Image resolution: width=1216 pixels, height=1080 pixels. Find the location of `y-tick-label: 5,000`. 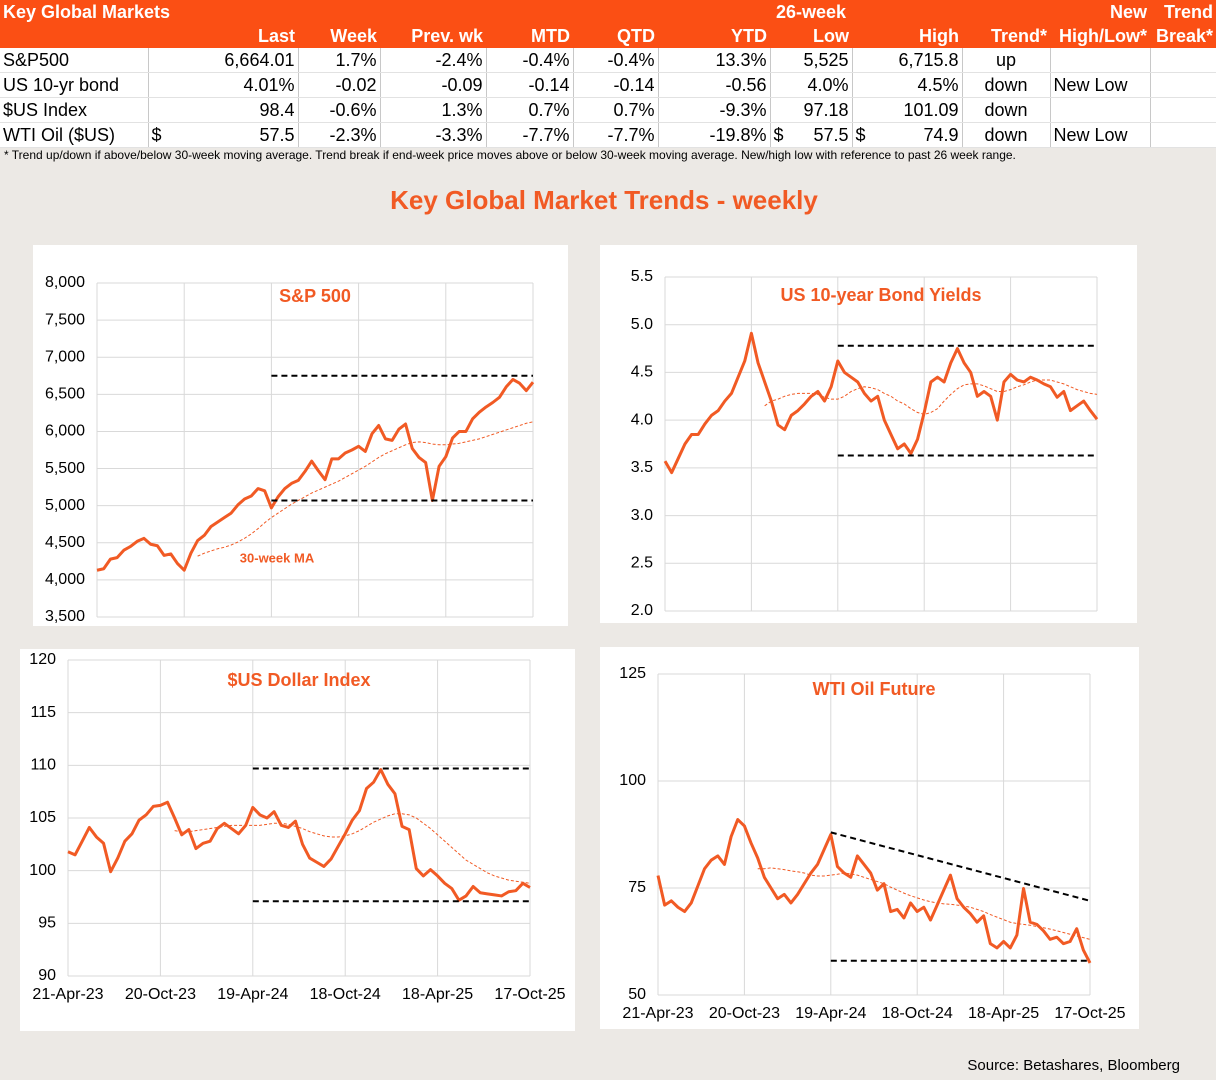

y-tick-label: 5,000 is located at coordinates (65, 505).